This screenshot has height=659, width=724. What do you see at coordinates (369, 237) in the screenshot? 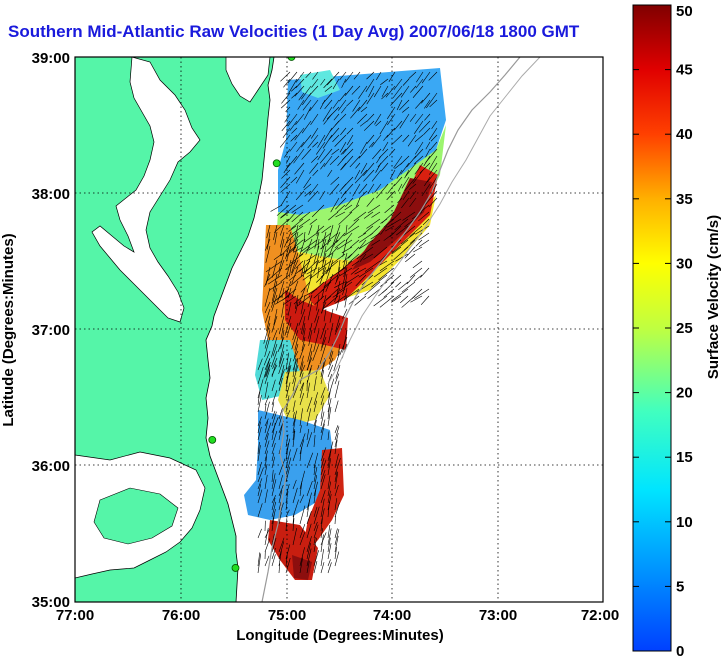
I see `velocity-patch-red-core` at bounding box center [369, 237].